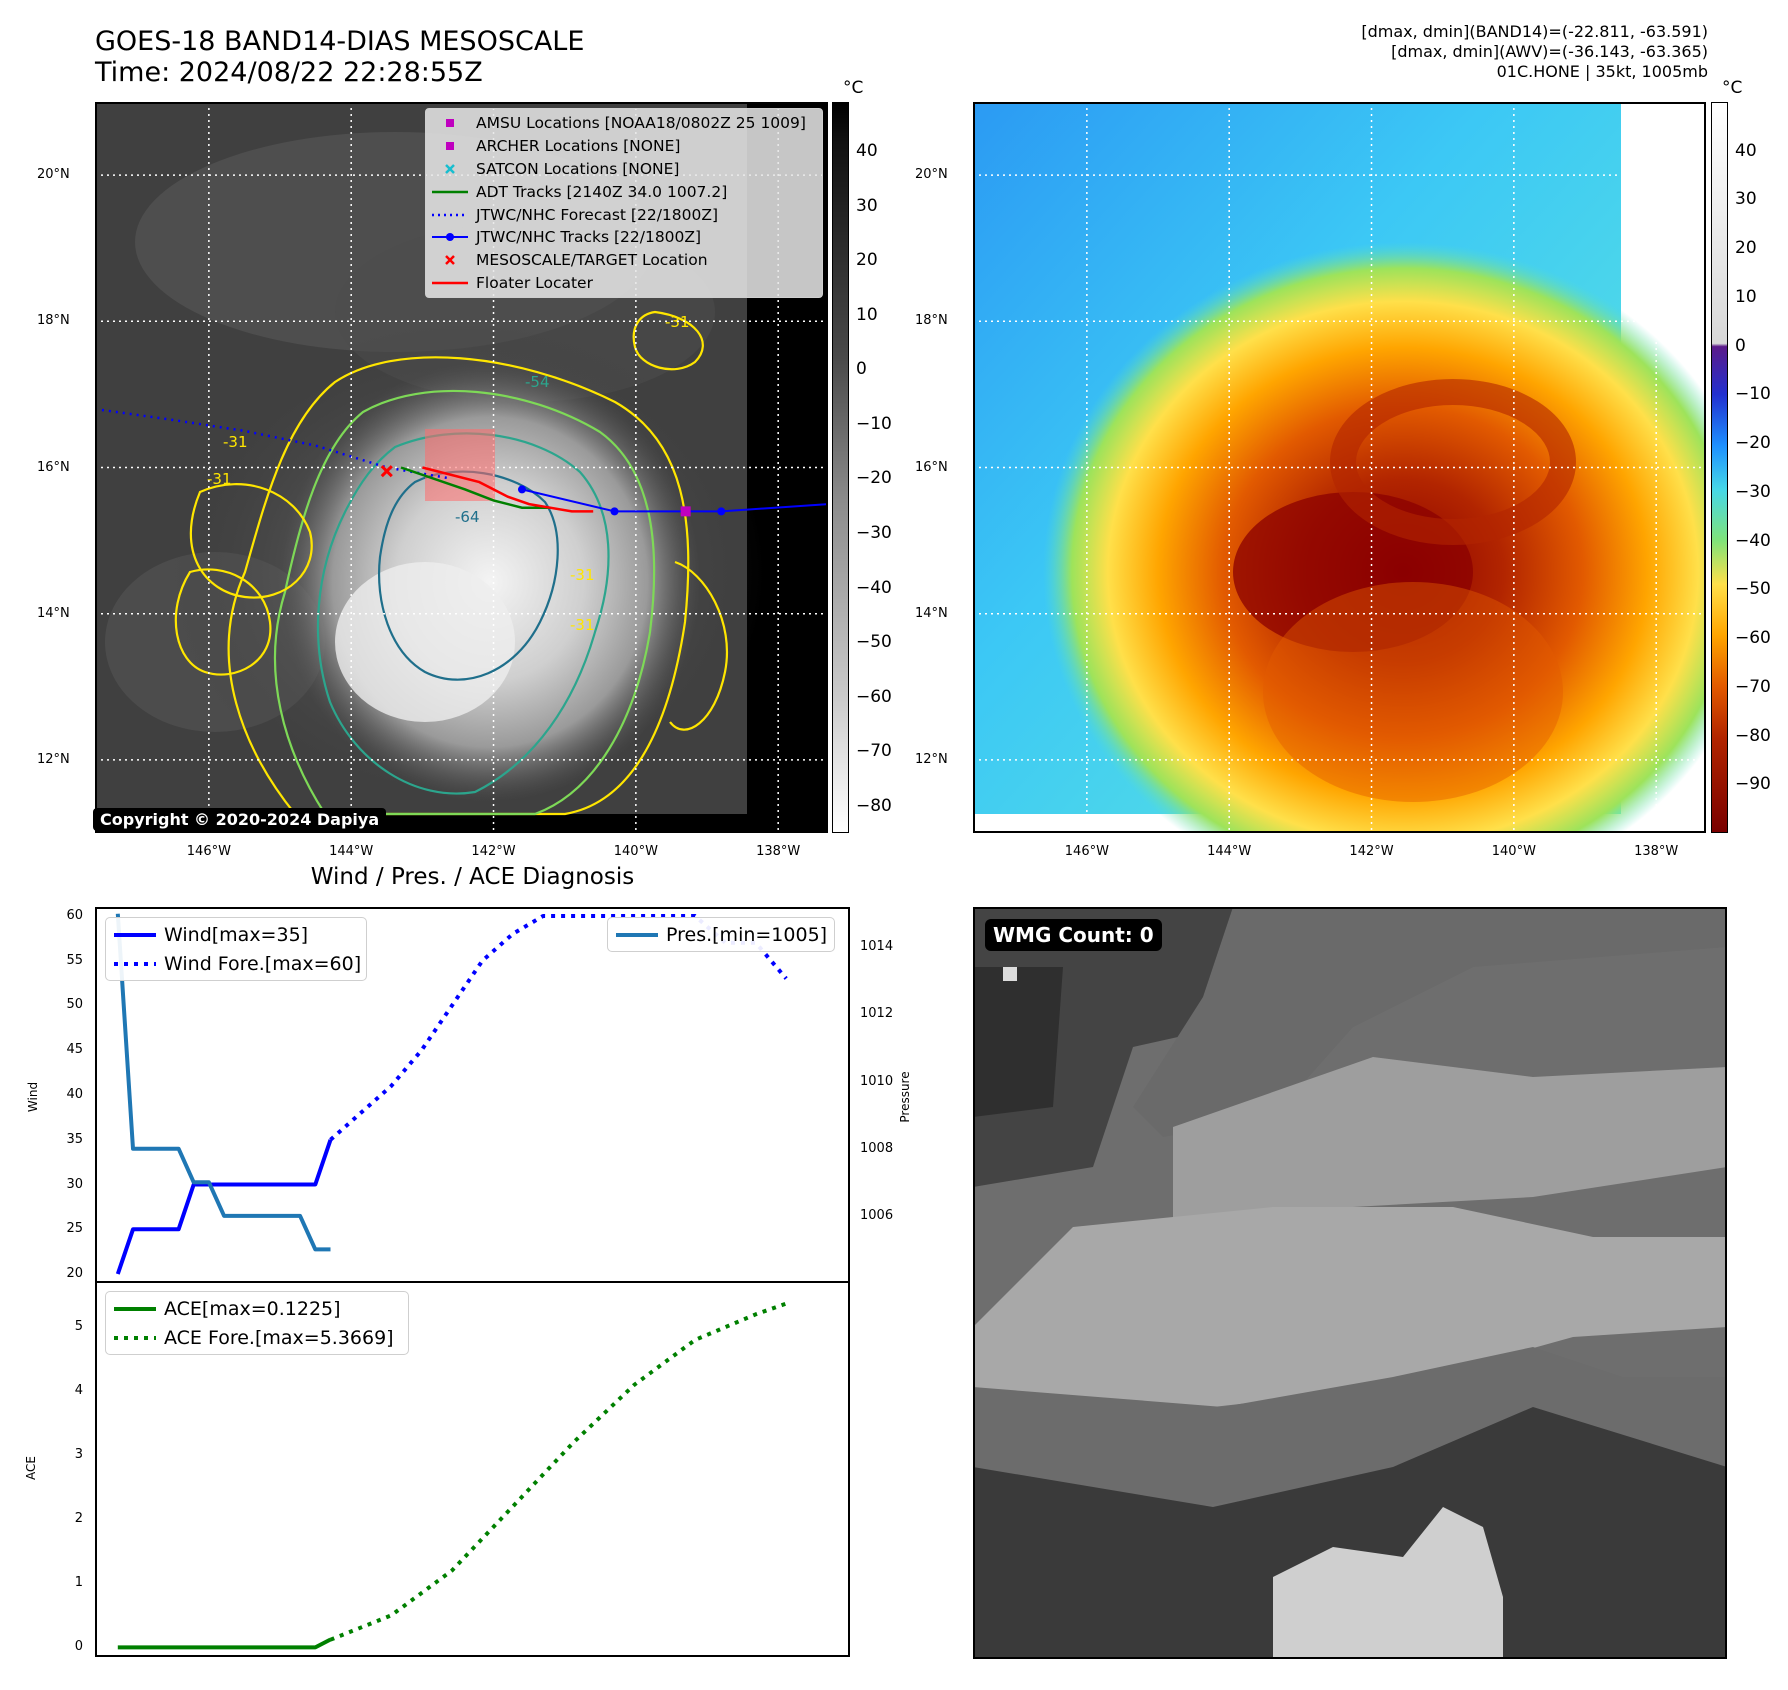 The width and height of the screenshot is (1788, 1690). Describe the element at coordinates (1732, 88) in the screenshot. I see `awv-colorbar-unit: °C` at that location.